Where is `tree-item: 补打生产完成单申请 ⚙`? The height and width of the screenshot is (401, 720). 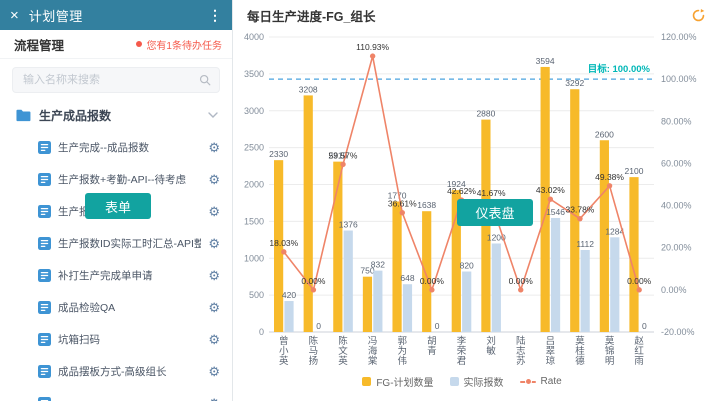 tree-item: 补打生产完成单申请 ⚙ is located at coordinates (116, 275).